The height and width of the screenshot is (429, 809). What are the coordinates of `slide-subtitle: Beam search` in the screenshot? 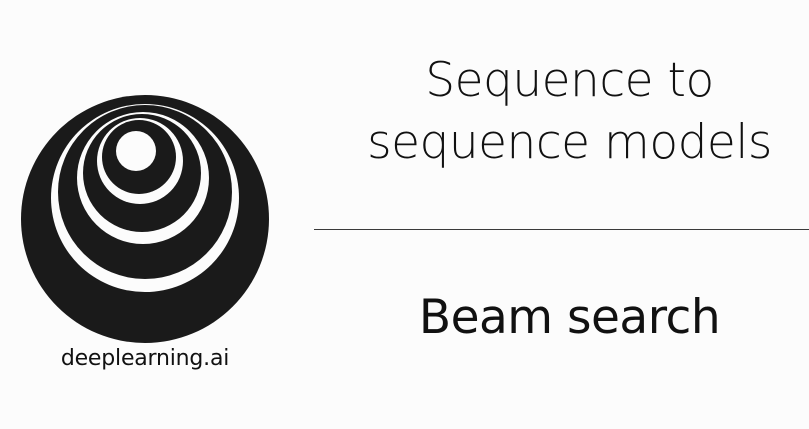 It's located at (569, 317).